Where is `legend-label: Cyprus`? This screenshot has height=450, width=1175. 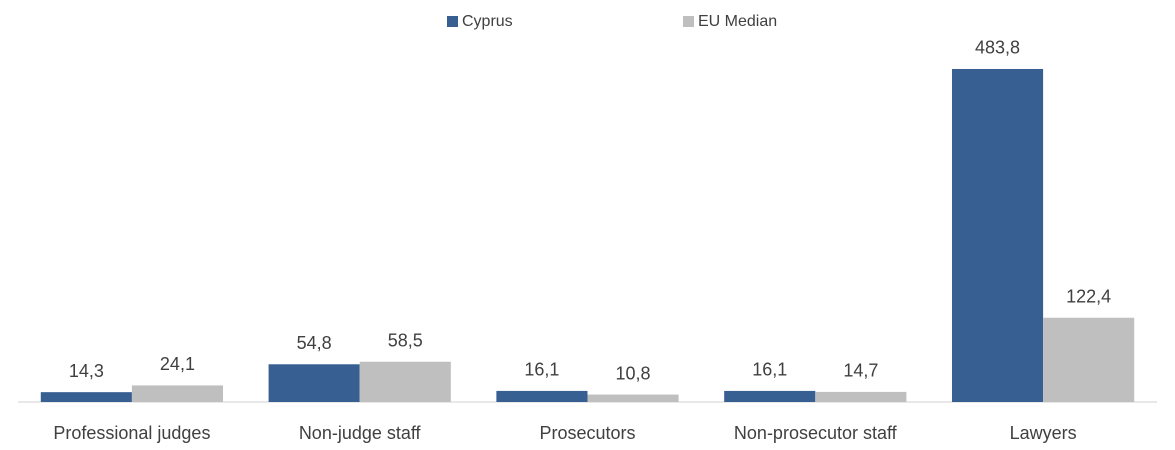 legend-label: Cyprus is located at coordinates (487, 21).